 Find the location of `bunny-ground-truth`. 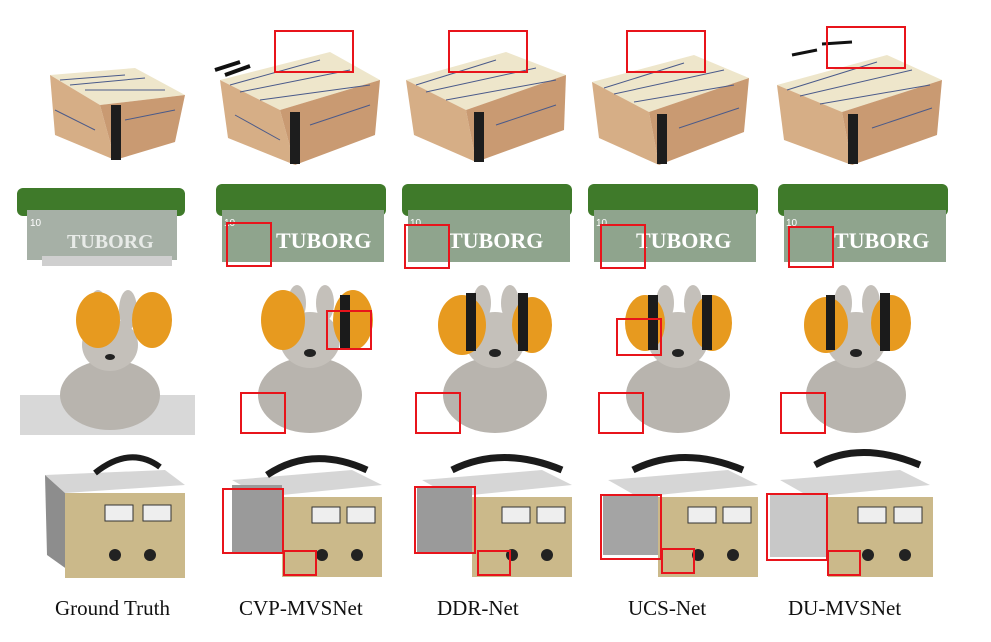

bunny-ground-truth is located at coordinates (107, 360).